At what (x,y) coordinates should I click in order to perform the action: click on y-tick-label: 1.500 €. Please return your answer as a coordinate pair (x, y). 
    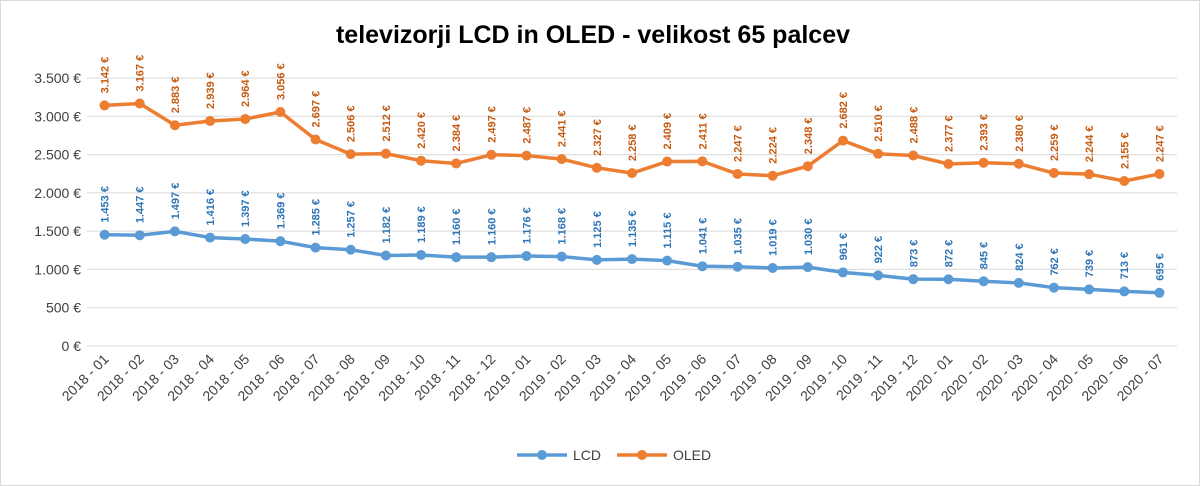
    Looking at the image, I should click on (57, 231).